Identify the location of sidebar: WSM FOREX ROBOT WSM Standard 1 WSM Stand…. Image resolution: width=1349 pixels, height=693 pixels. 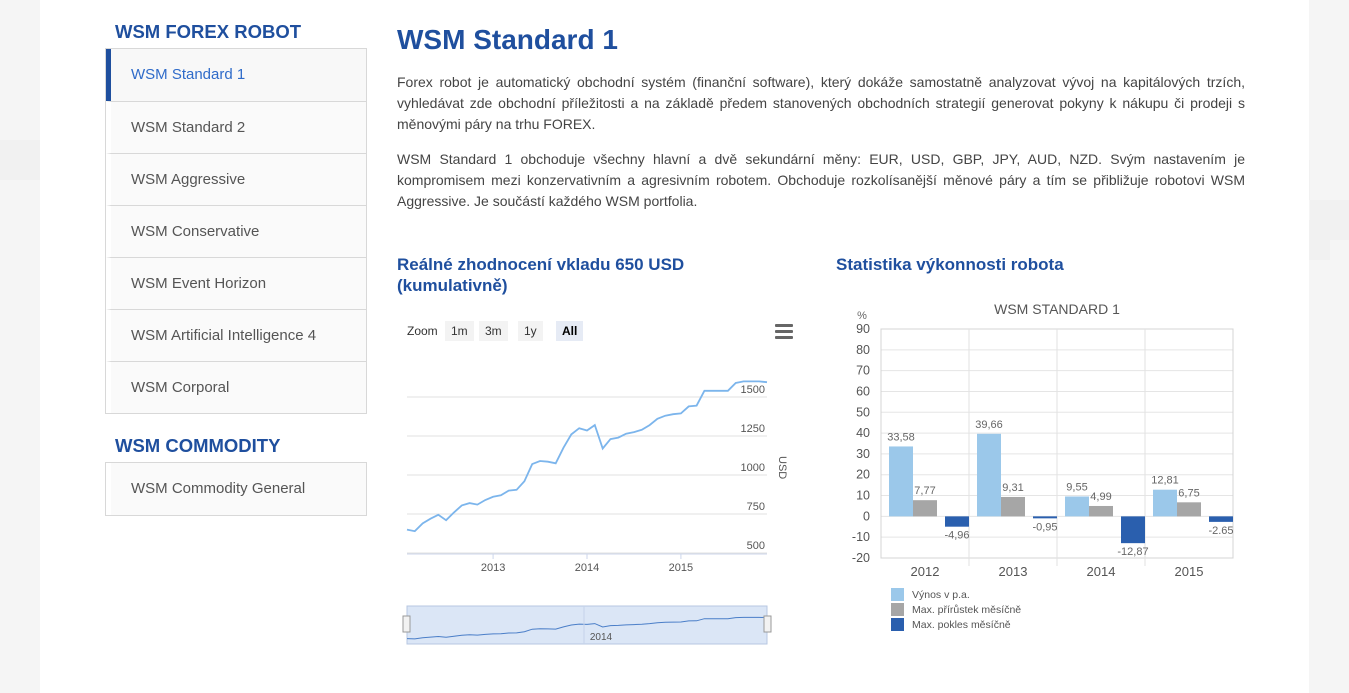
(236, 268).